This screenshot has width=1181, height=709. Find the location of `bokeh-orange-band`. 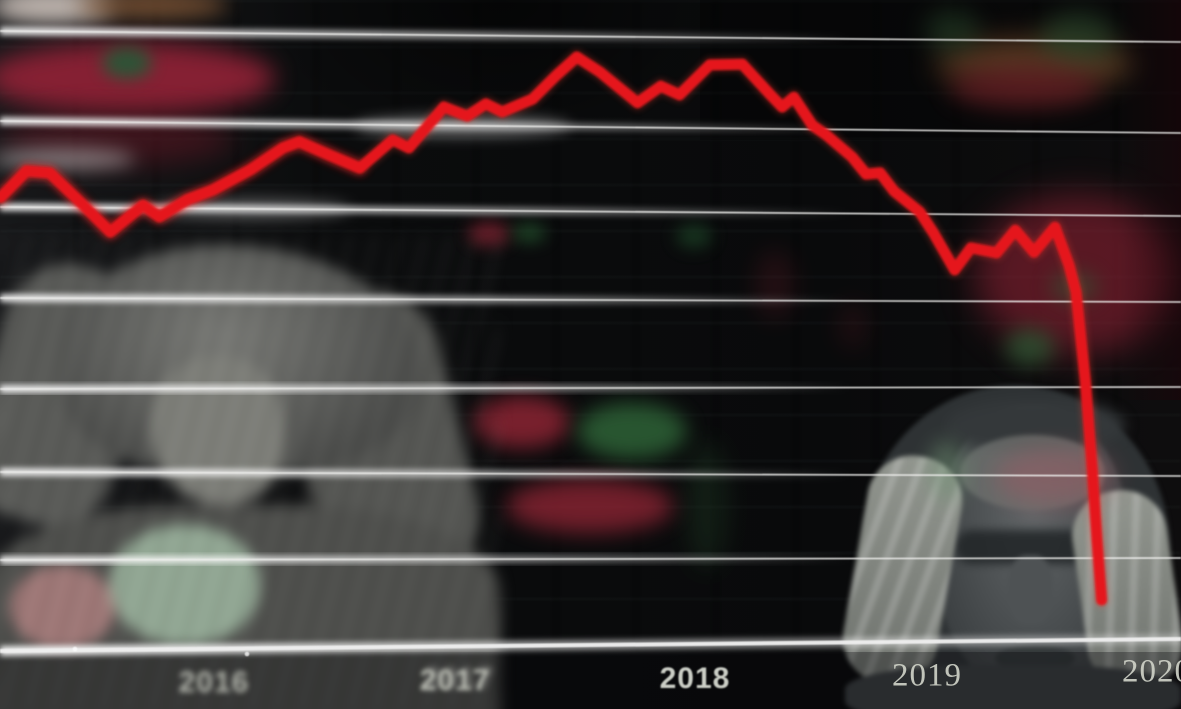

bokeh-orange-band is located at coordinates (153, 9).